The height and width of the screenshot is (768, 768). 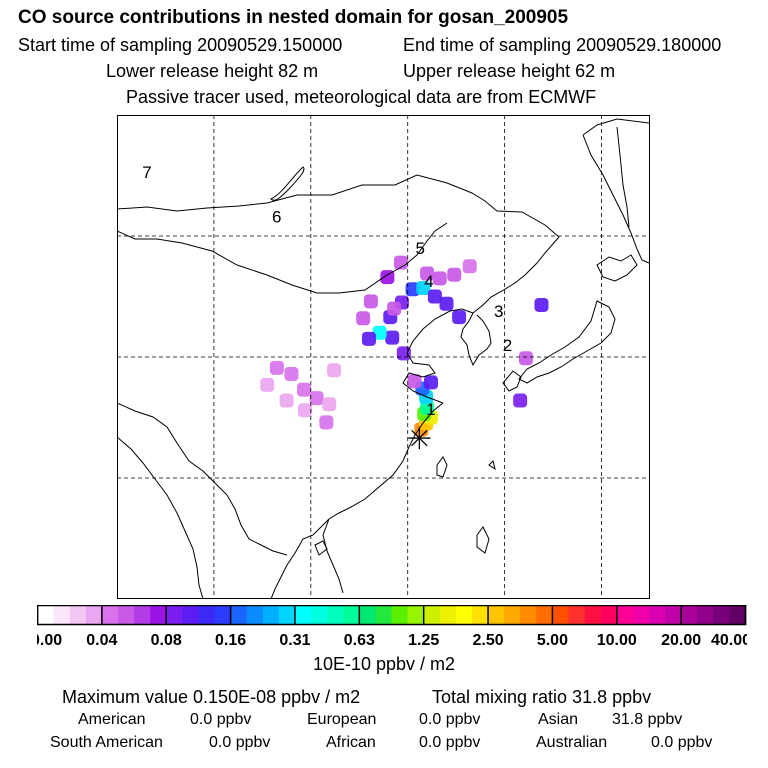 I want to click on colorbar-tick-label: 10.00, so click(x=617, y=640).